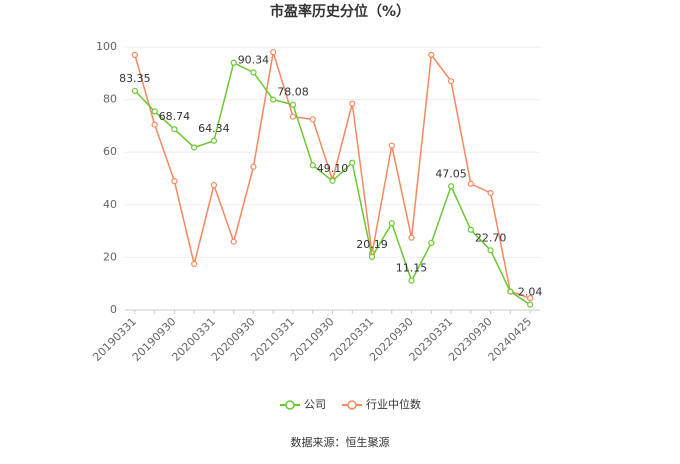 This screenshot has width=680, height=464. What do you see at coordinates (372, 244) in the screenshot?
I see `data-label: 20.19` at bounding box center [372, 244].